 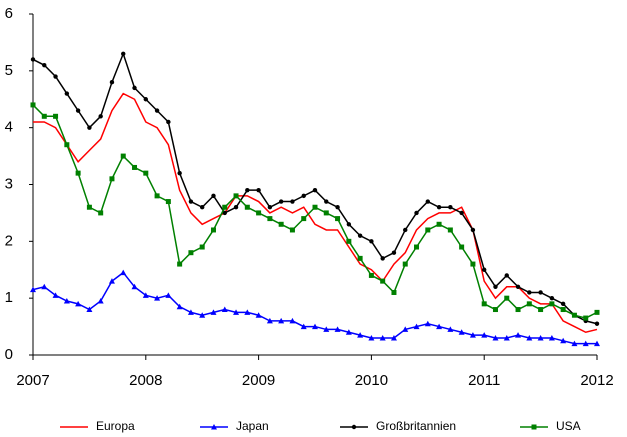 I want to click on legend-label: Großbritannien, so click(x=416, y=426).